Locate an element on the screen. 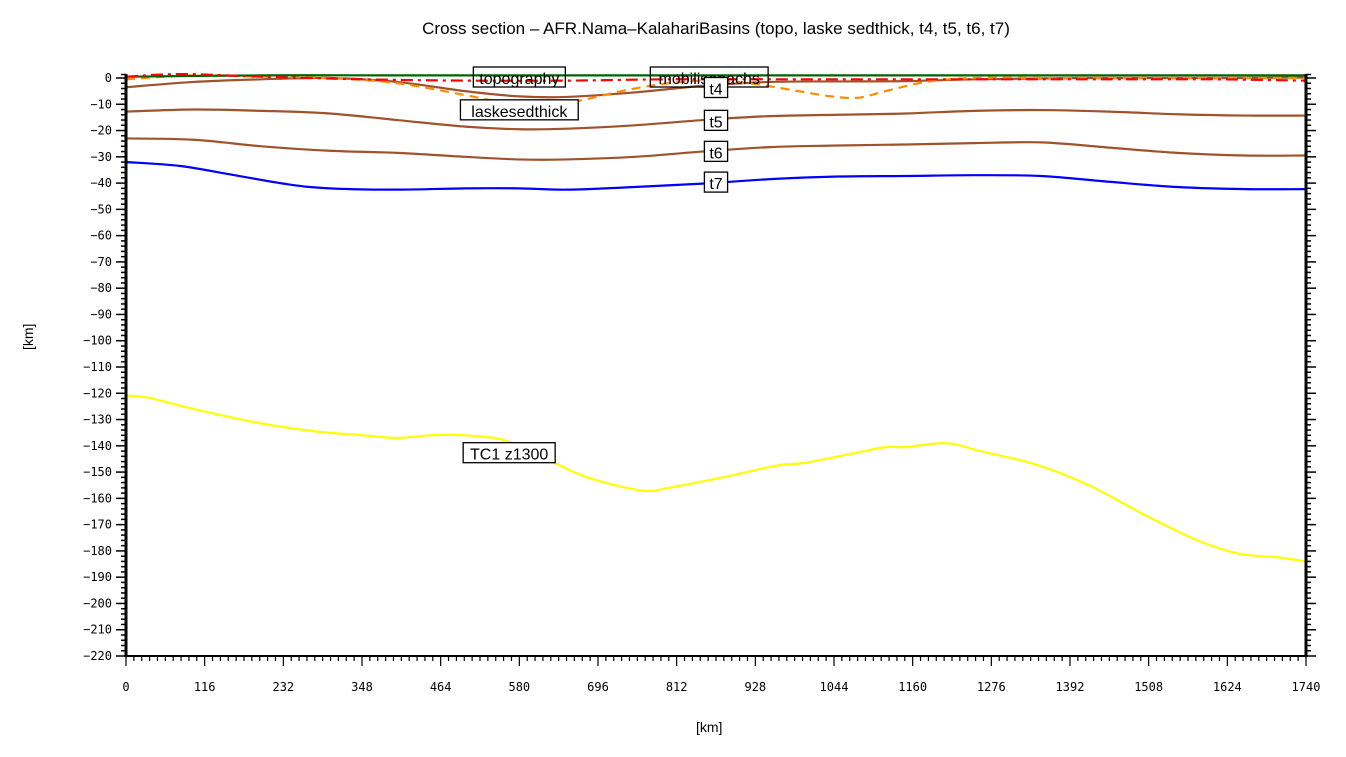 The width and height of the screenshot is (1346, 757). curve-label-t4: t4 is located at coordinates (716, 87).